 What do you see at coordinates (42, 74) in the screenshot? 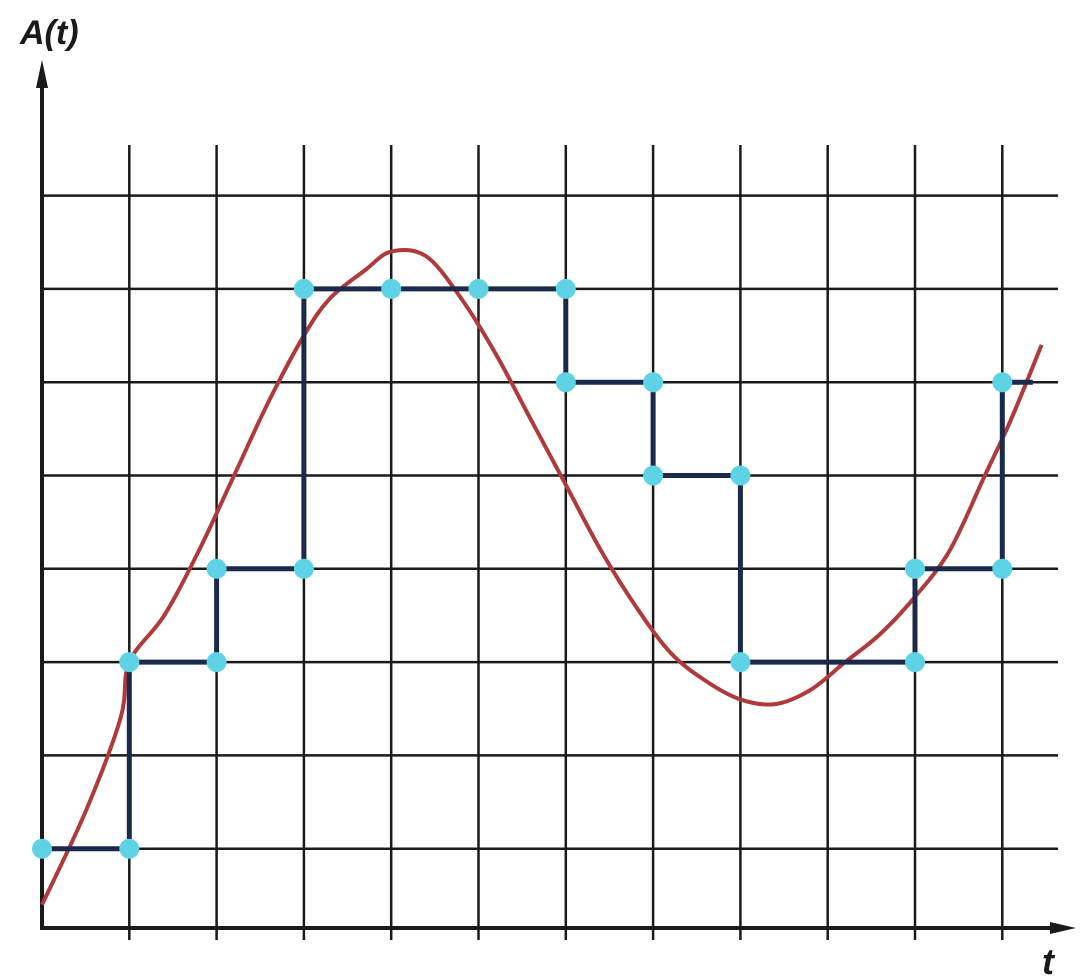
I see `y-axis-arrow` at bounding box center [42, 74].